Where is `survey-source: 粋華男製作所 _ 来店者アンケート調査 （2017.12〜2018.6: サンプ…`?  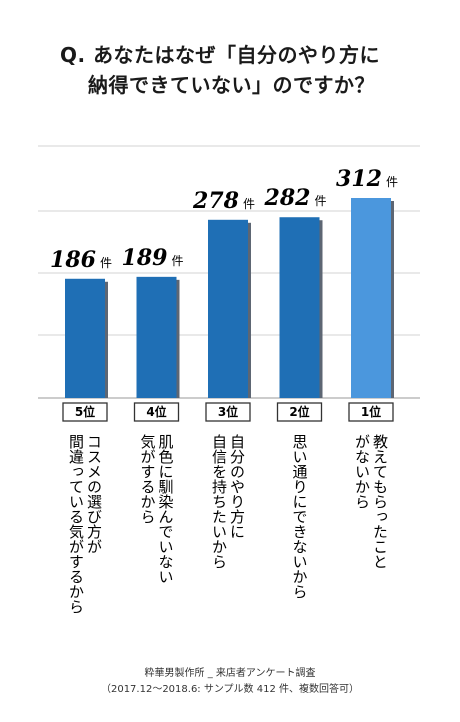
survey-source: 粋華男製作所 _ 来店者アンケート調査 （2017.12〜2018.6: サンプ… is located at coordinates (230, 682).